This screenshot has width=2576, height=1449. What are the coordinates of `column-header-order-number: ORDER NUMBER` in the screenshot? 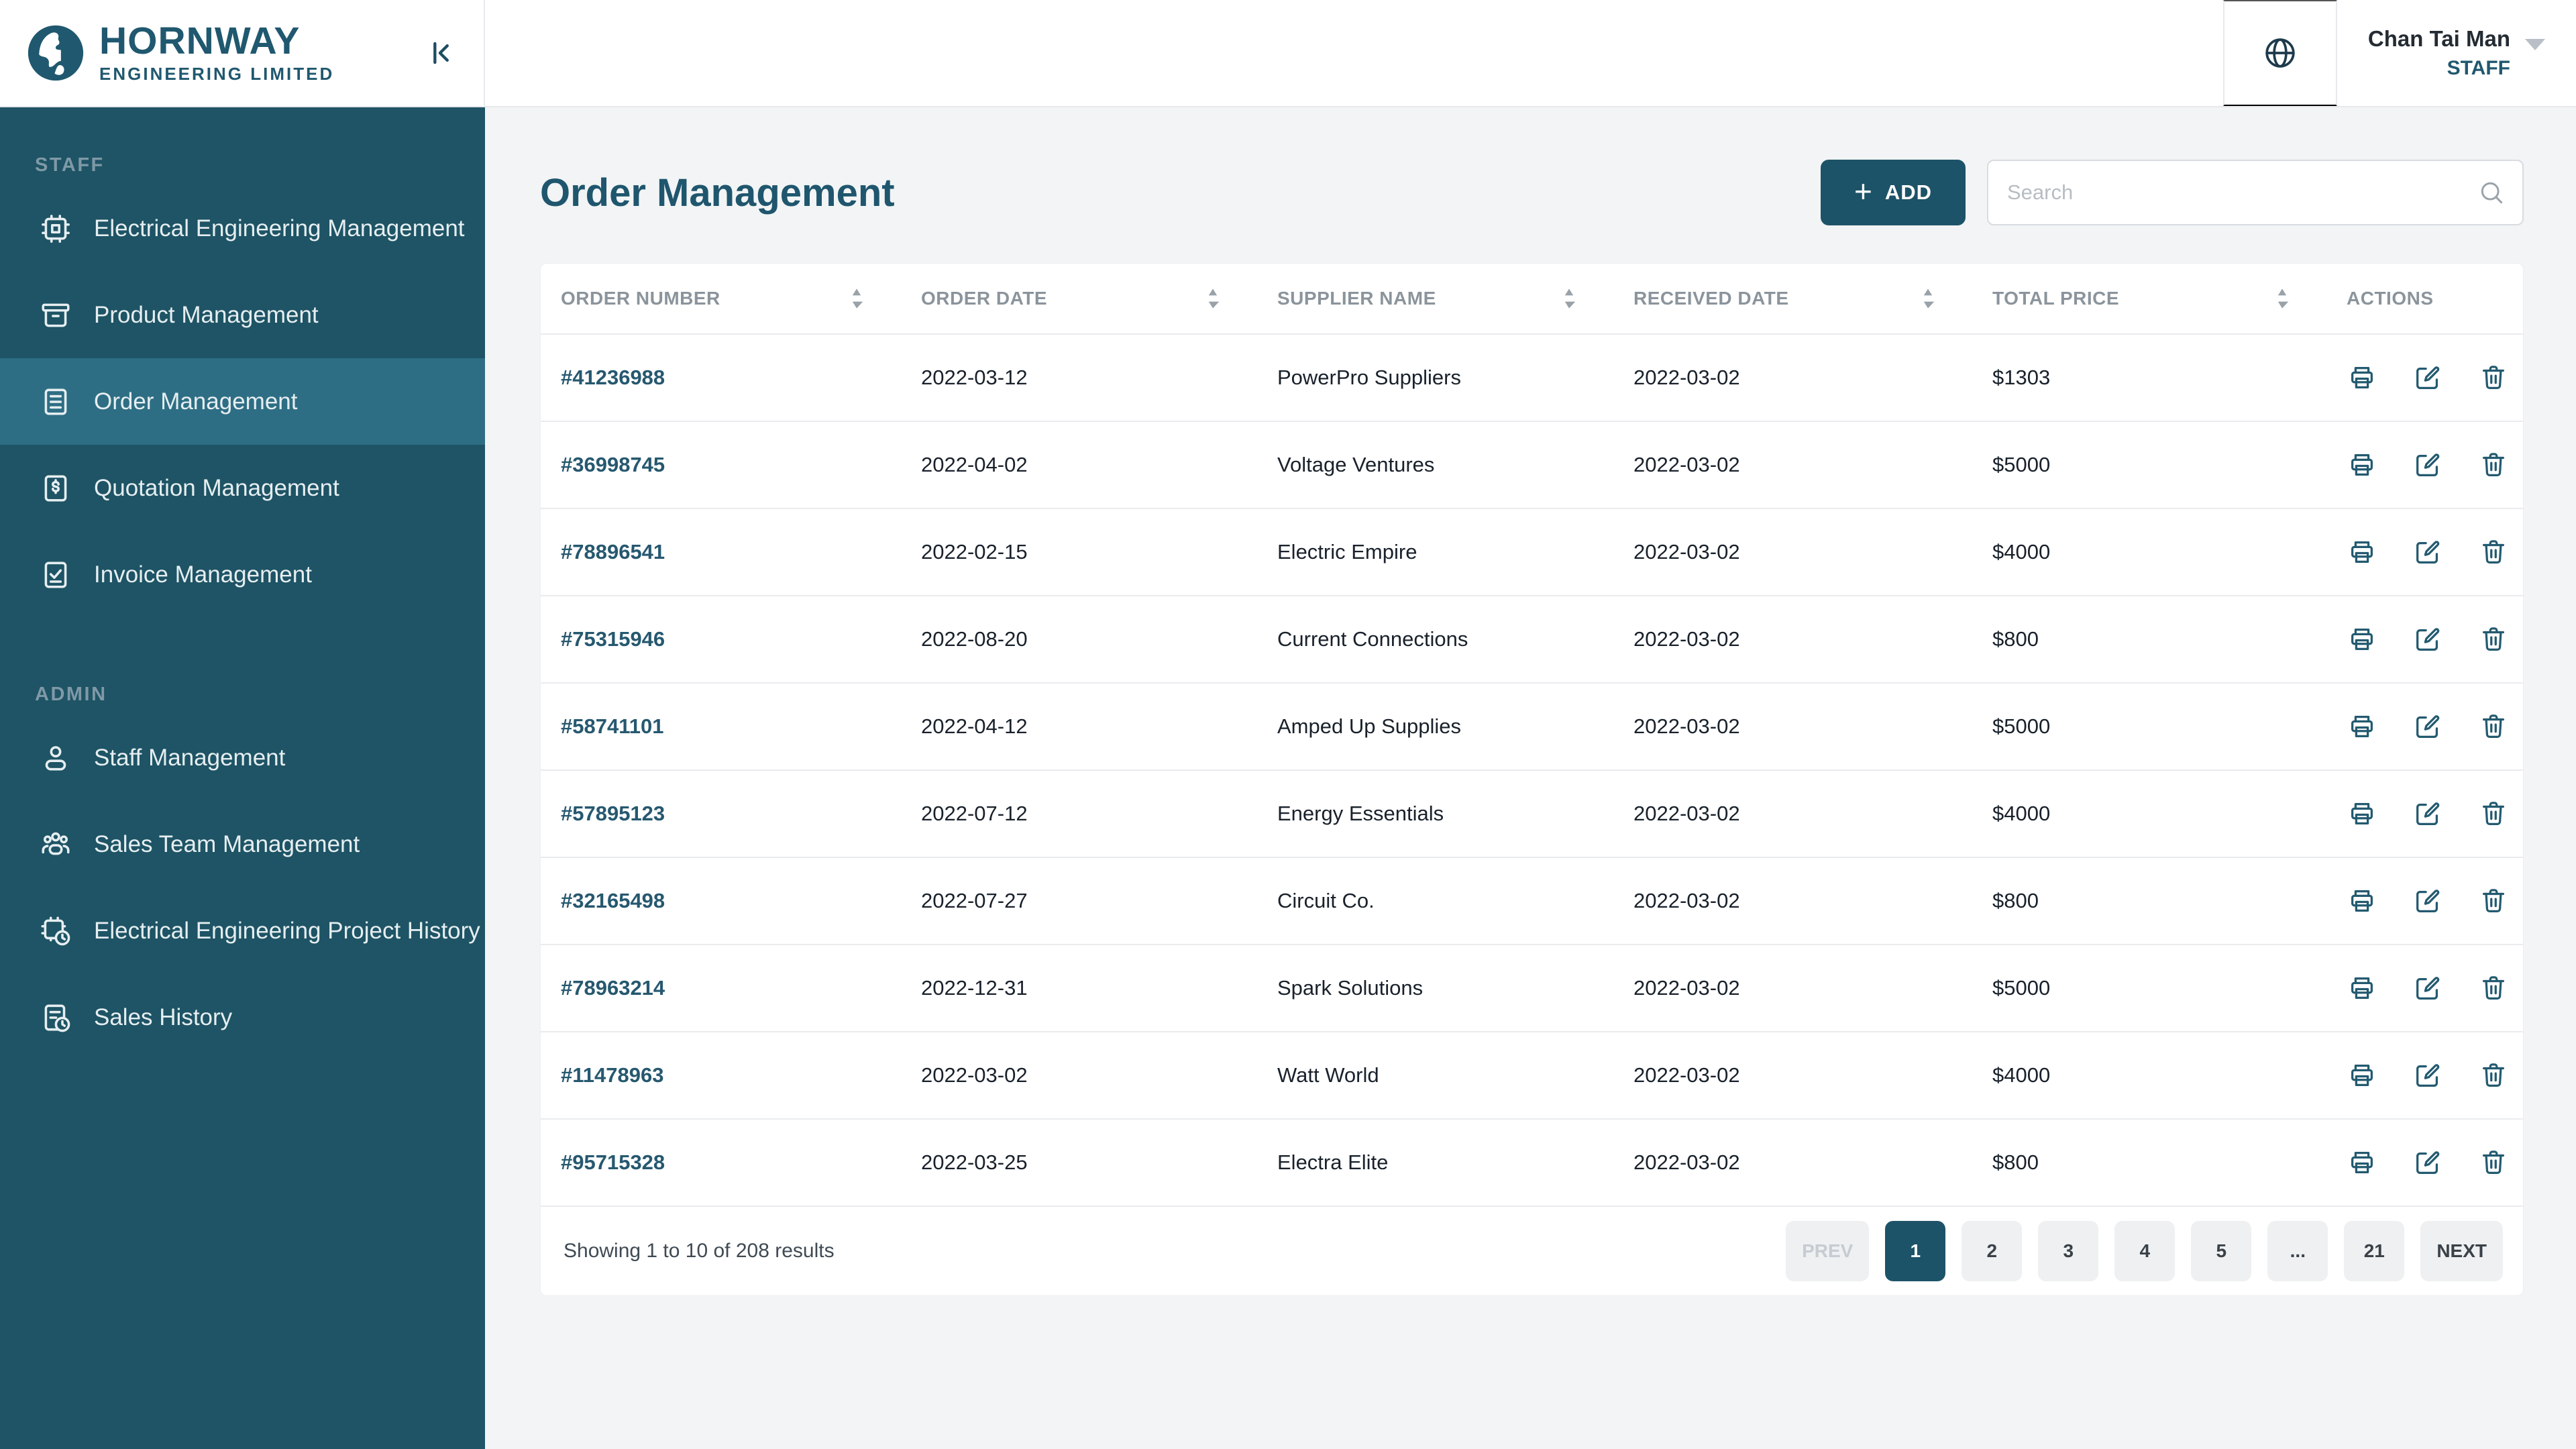 It's located at (731, 298).